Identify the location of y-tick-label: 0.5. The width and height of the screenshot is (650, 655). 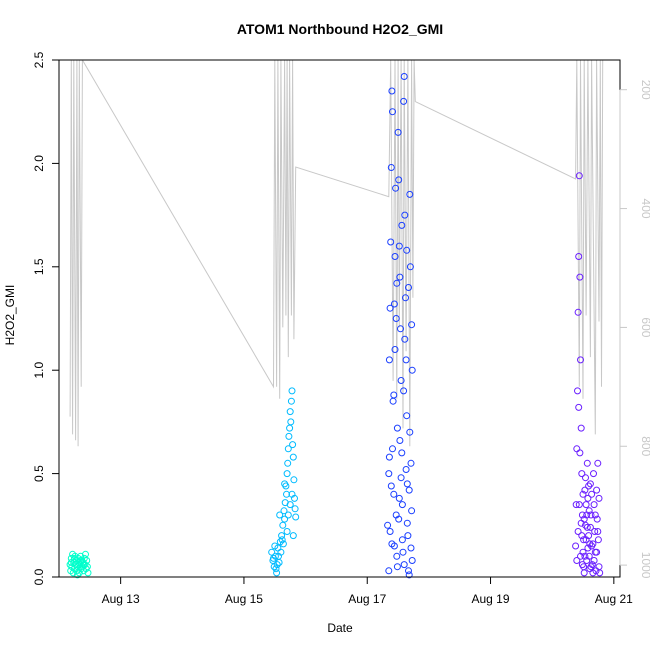
(39, 473).